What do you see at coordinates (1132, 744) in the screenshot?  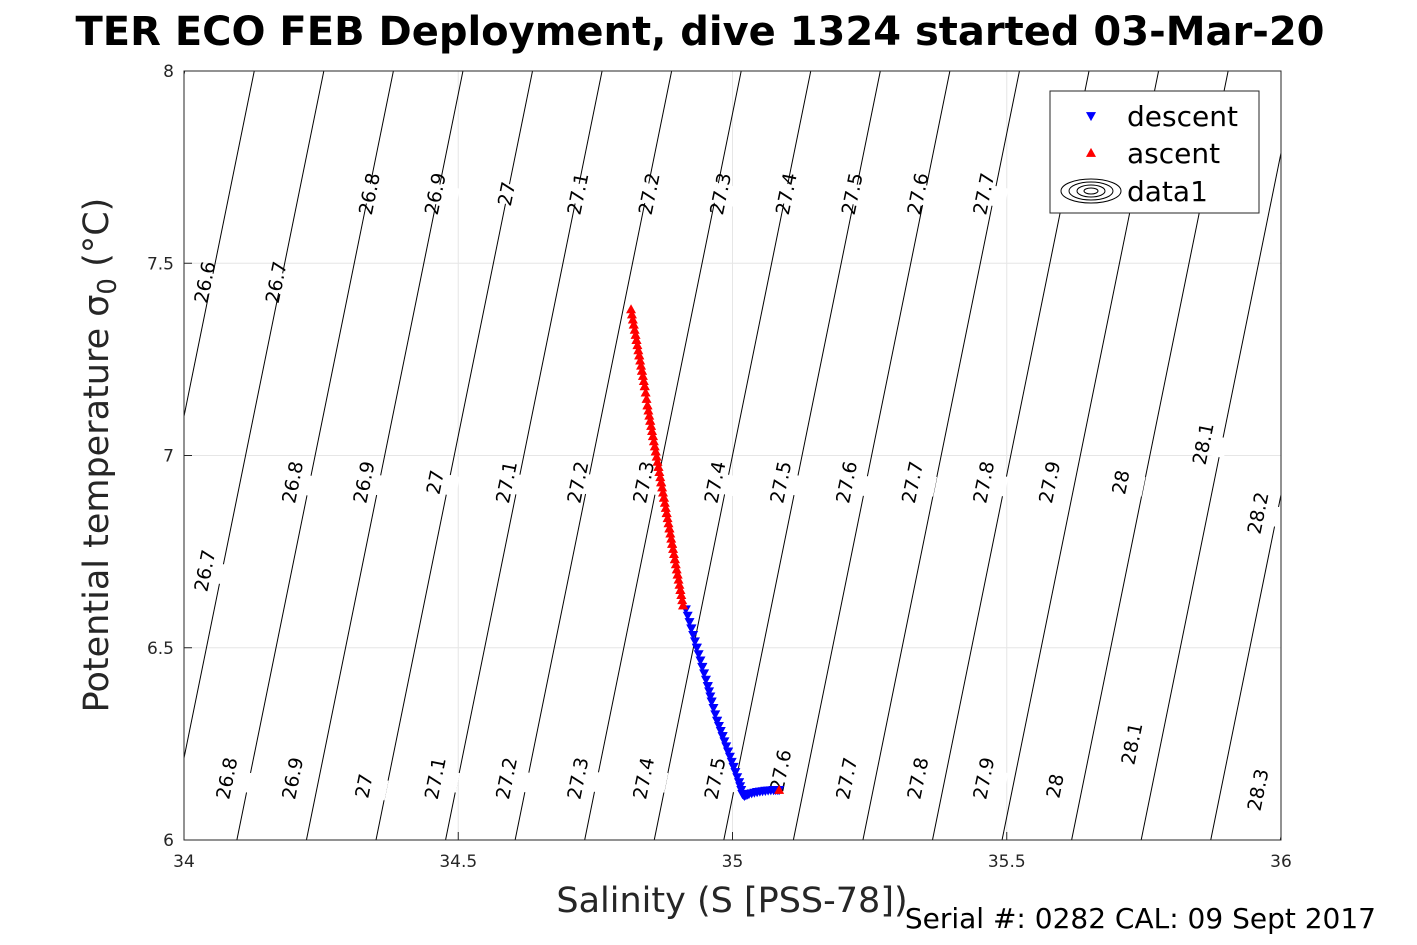 I see `contour-label: 28.1` at bounding box center [1132, 744].